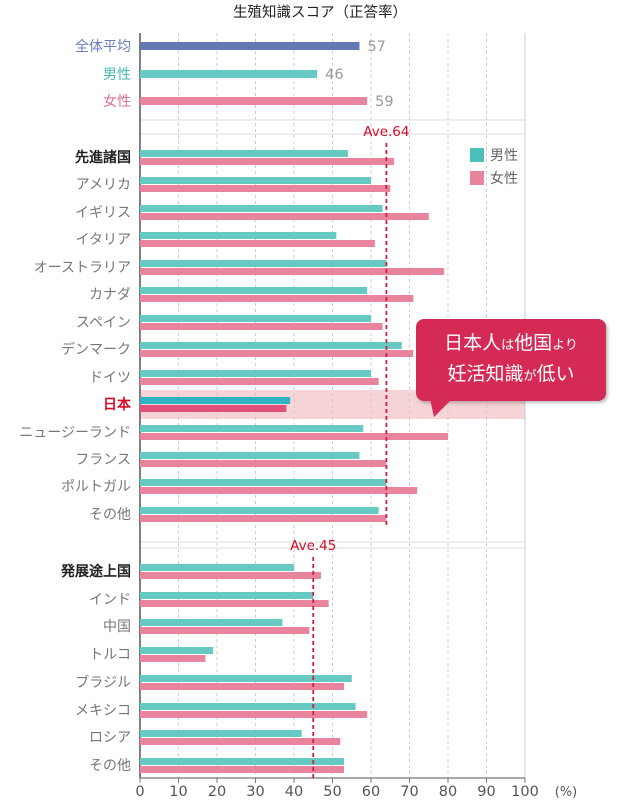 This screenshot has height=800, width=620. What do you see at coordinates (82, 268) in the screenshot?
I see `category-label: オーストラリア` at bounding box center [82, 268].